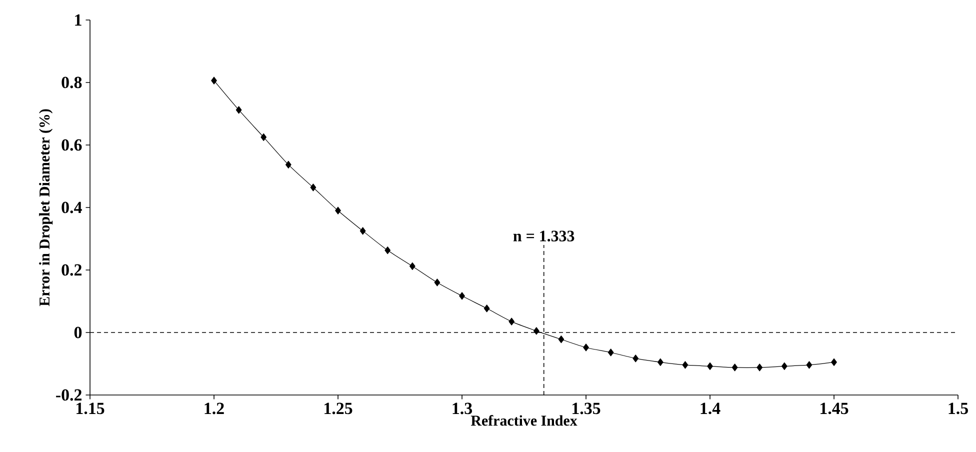  I want to click on y-tick-label: 0, so click(78, 332).